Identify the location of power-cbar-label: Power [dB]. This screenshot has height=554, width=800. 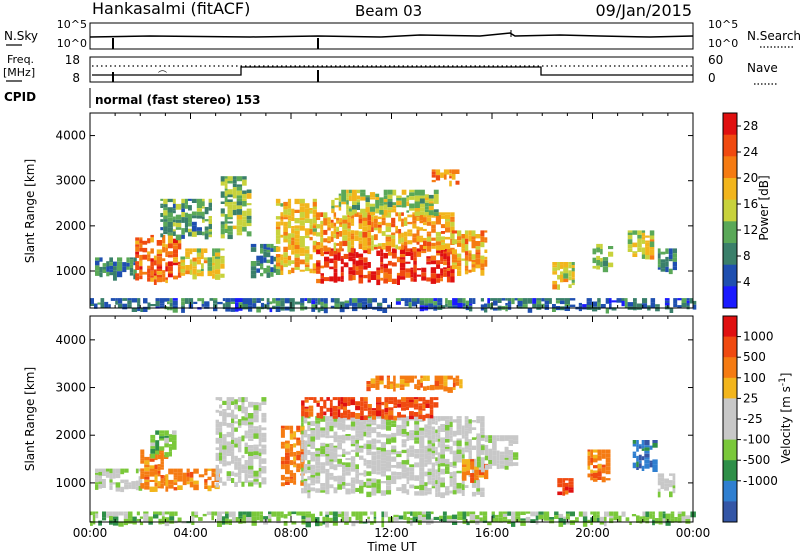
(764, 207).